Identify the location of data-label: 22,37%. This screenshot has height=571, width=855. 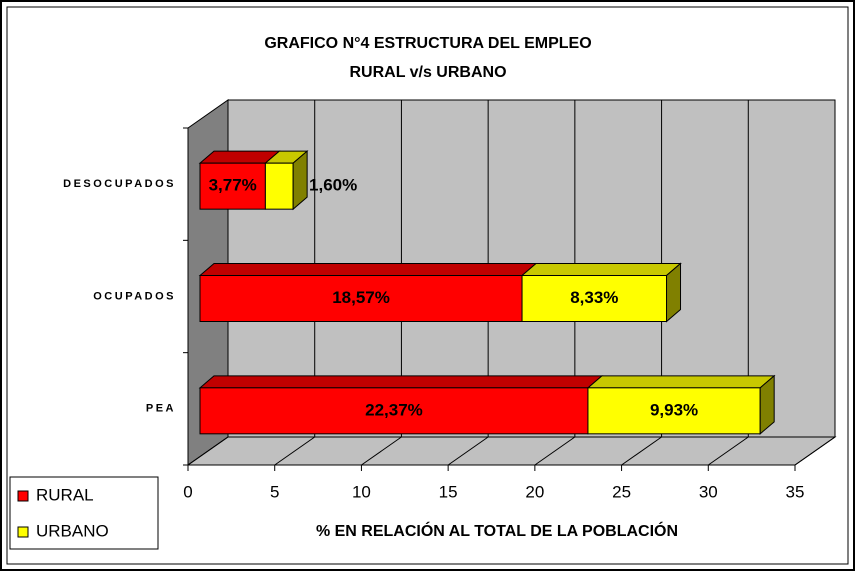
(394, 409).